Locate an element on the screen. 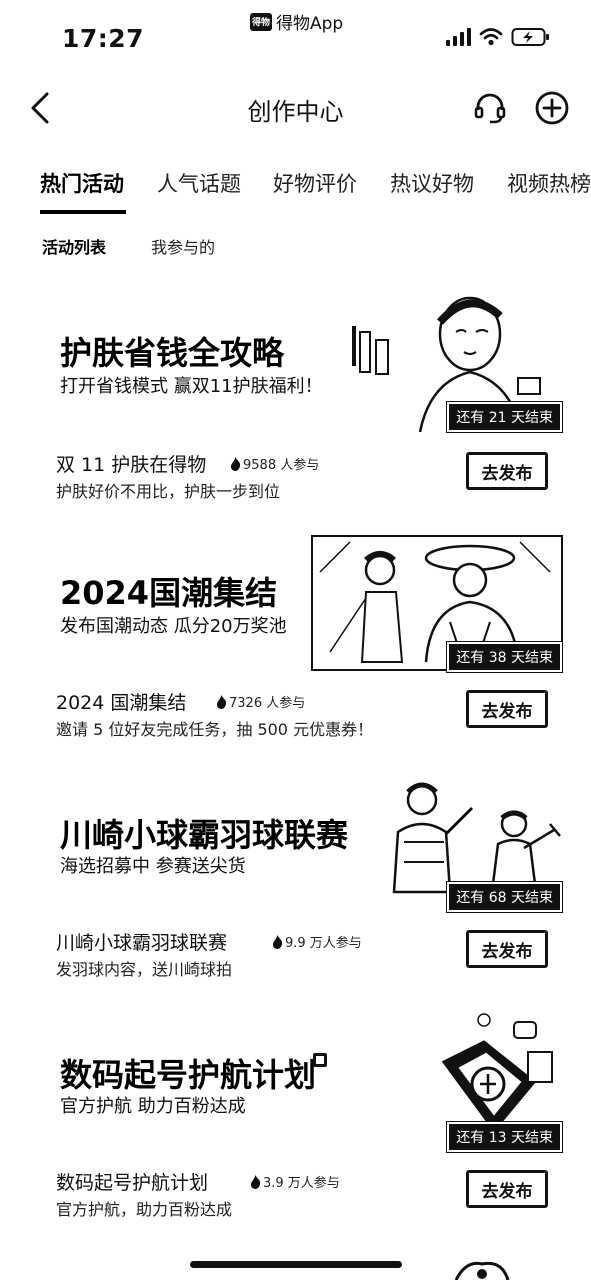  activity-description: 护肤好价不用比，护肤一步到位 is located at coordinates (168, 491).